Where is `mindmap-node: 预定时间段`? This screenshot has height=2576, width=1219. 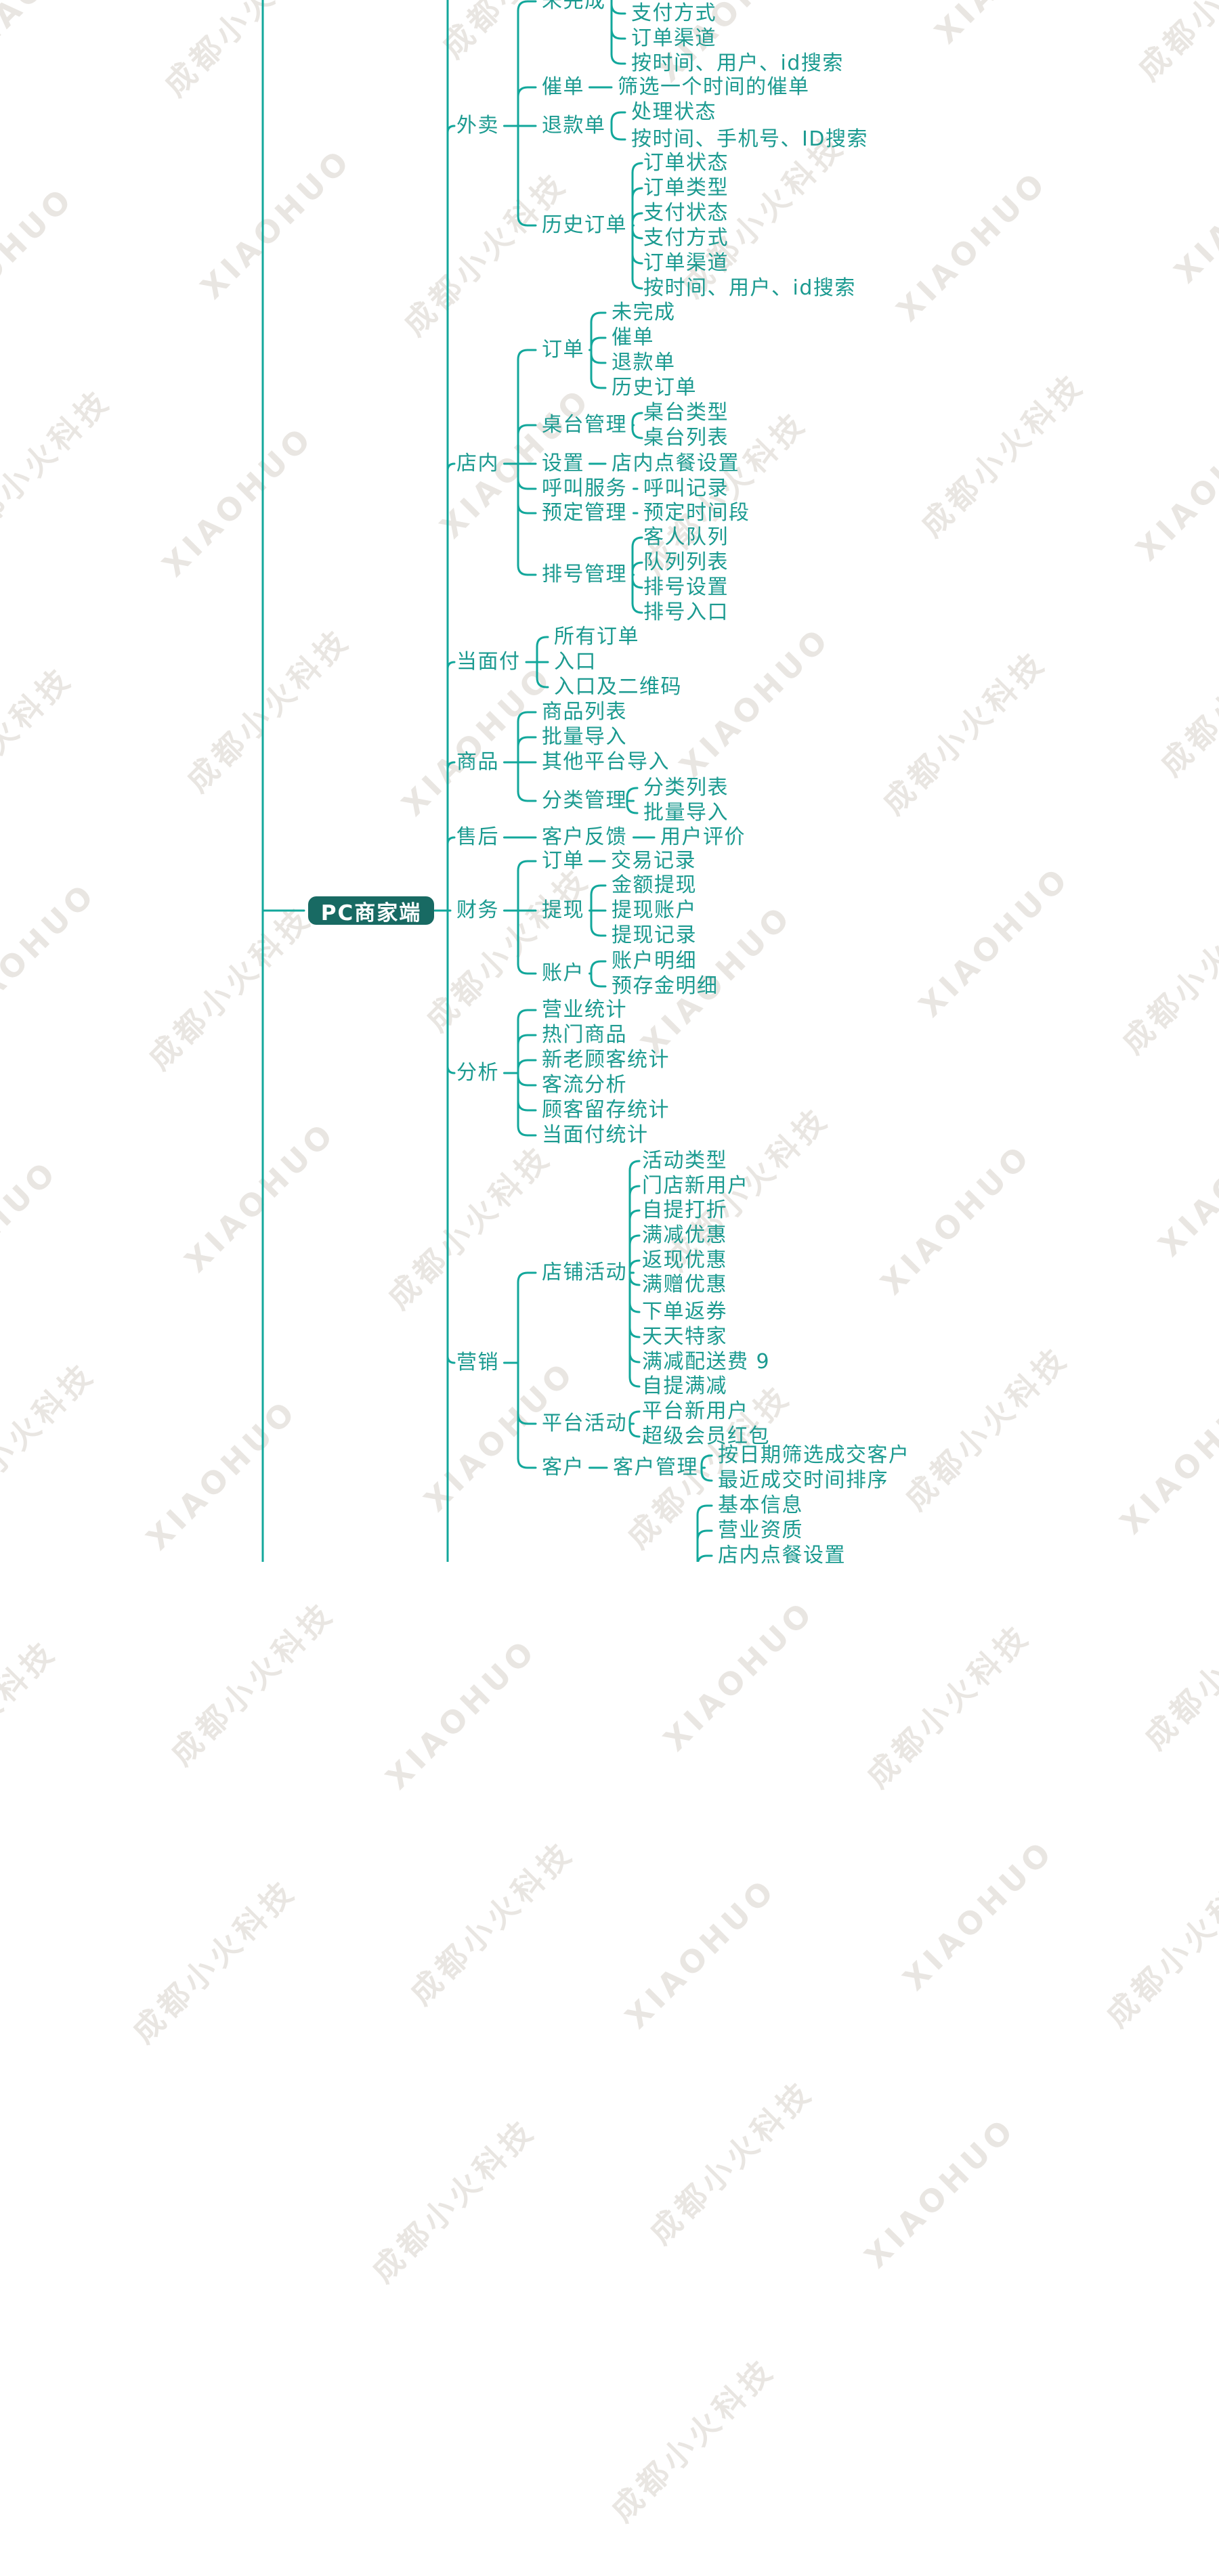
mindmap-node: 预定时间段 is located at coordinates (696, 513).